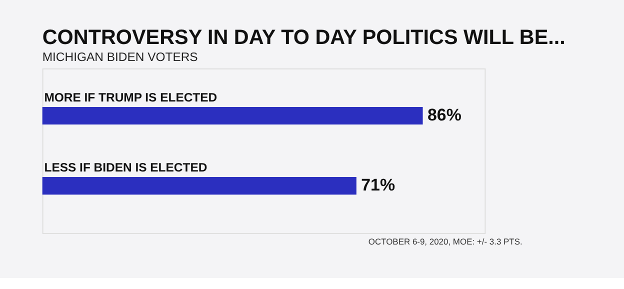 This screenshot has height=289, width=624. I want to click on data-label: 86%, so click(444, 114).